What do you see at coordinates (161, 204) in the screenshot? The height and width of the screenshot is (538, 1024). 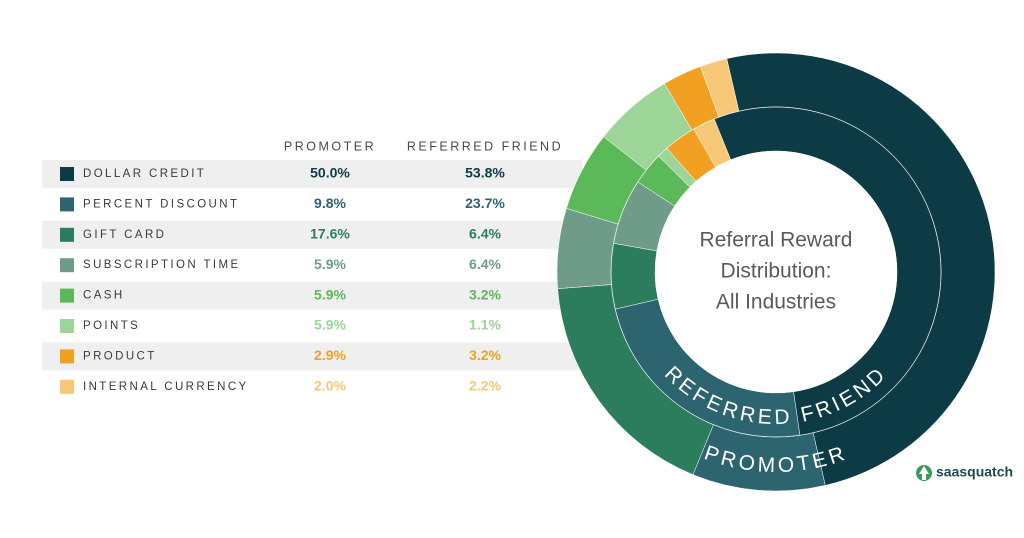 I see `category-label: PERCENT DISCOUNT` at bounding box center [161, 204].